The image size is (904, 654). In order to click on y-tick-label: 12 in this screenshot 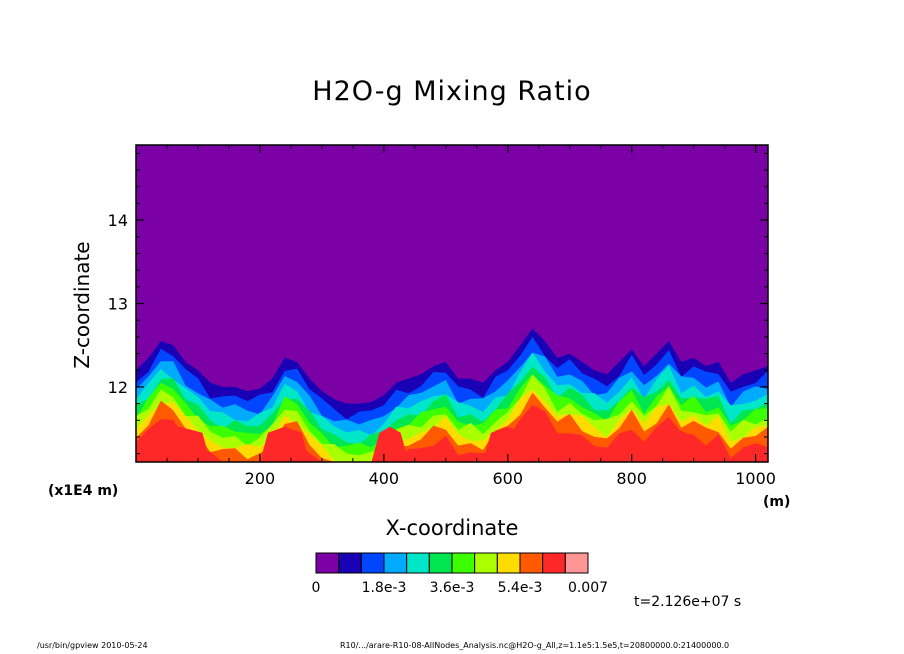, I will do `click(118, 387)`.